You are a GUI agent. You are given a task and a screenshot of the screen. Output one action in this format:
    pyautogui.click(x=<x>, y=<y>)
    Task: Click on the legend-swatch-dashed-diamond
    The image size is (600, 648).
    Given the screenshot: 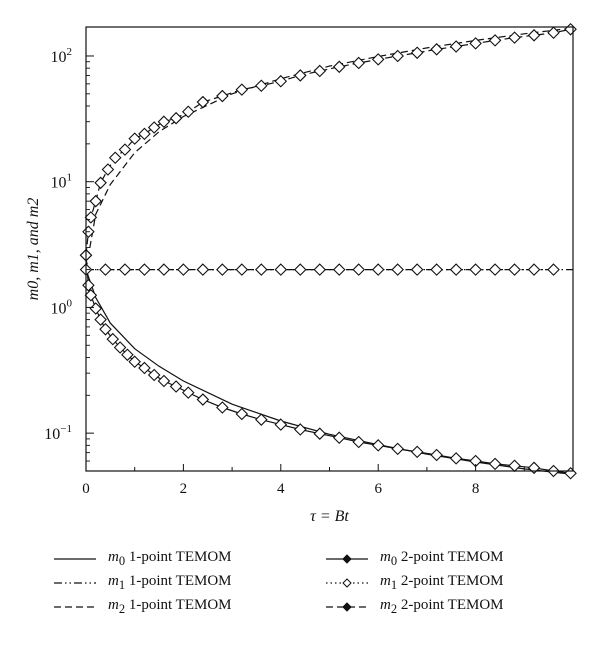 What is the action you would take?
    pyautogui.click(x=347, y=607)
    